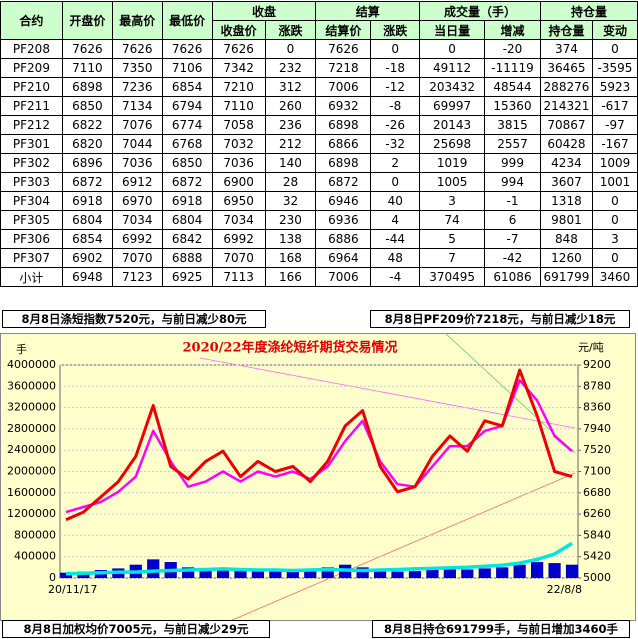 The height and width of the screenshot is (639, 638). I want to click on cell: 6, so click(512, 220).